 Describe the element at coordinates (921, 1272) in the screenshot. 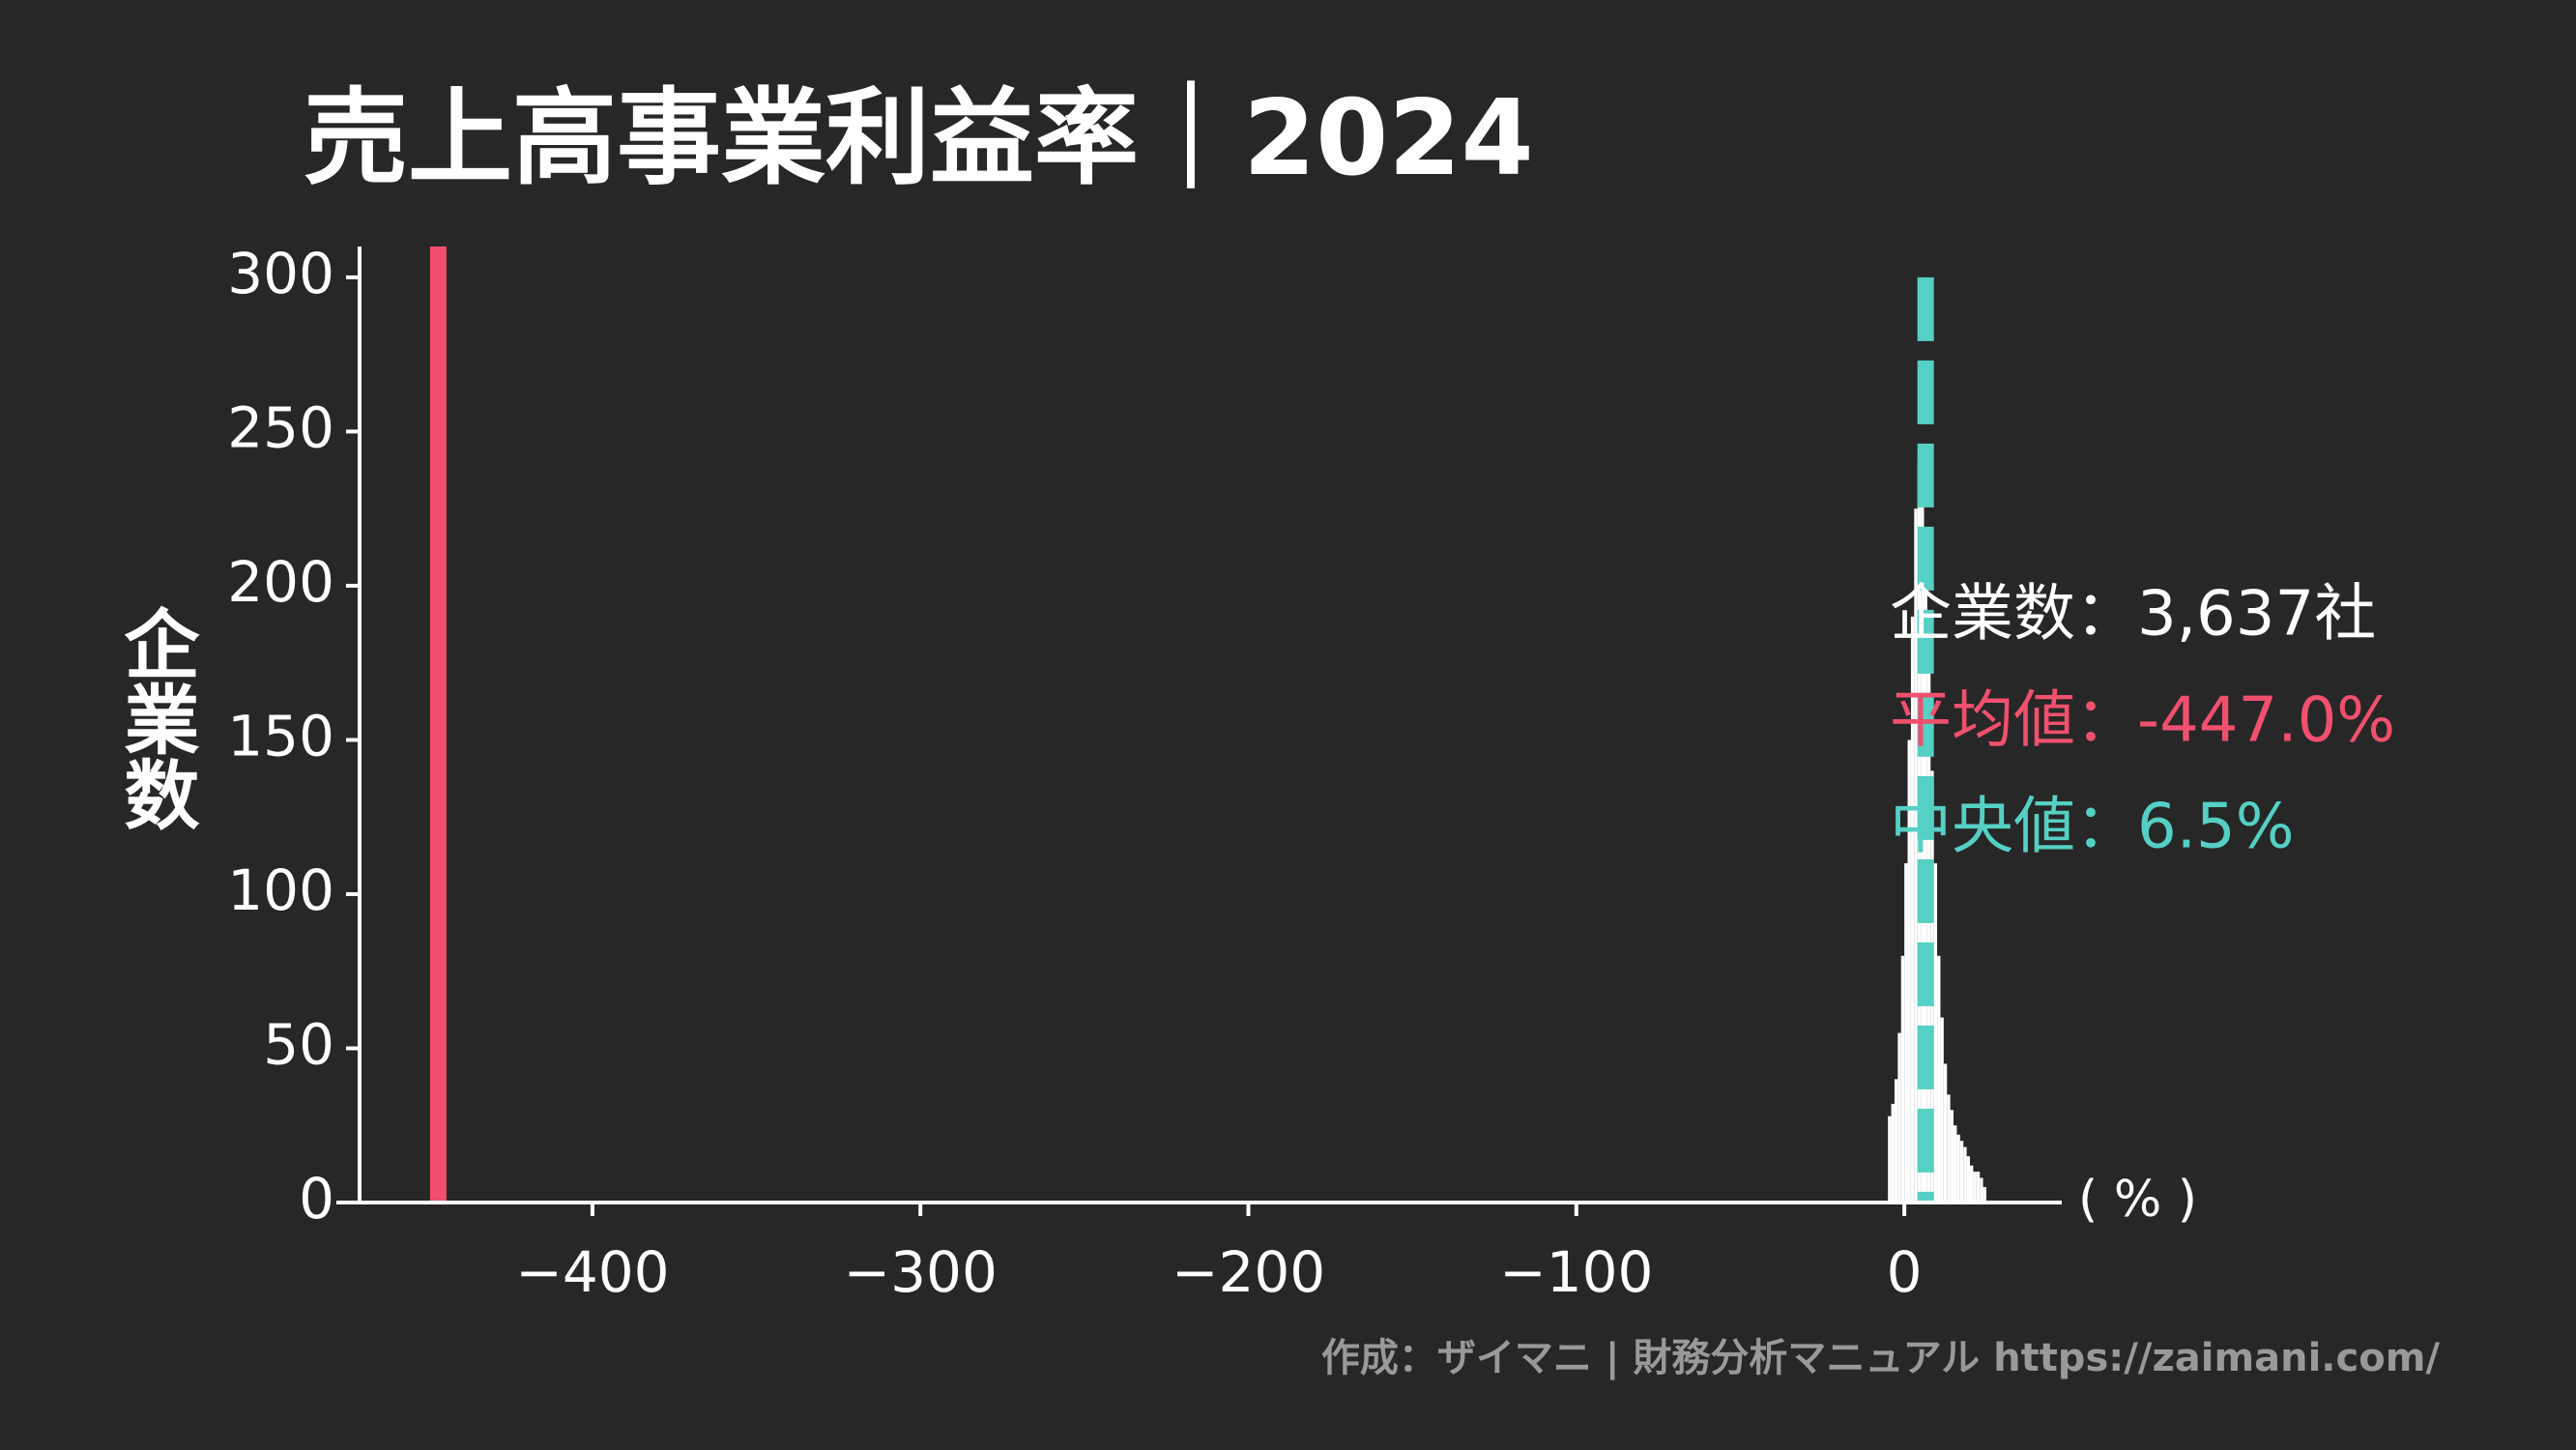

I see `x-tick-label: −300` at that location.